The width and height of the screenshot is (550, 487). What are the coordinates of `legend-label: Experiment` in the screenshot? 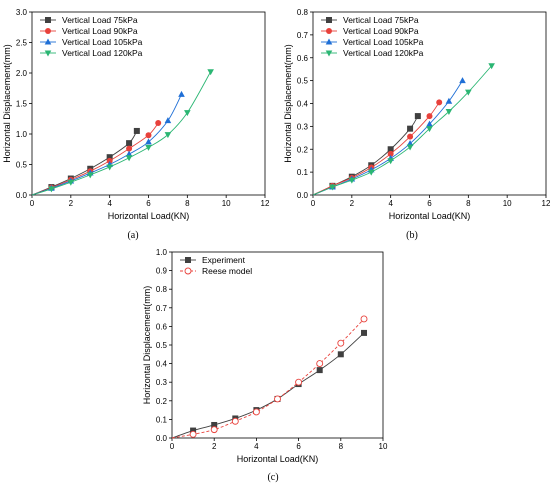 It's located at (224, 260).